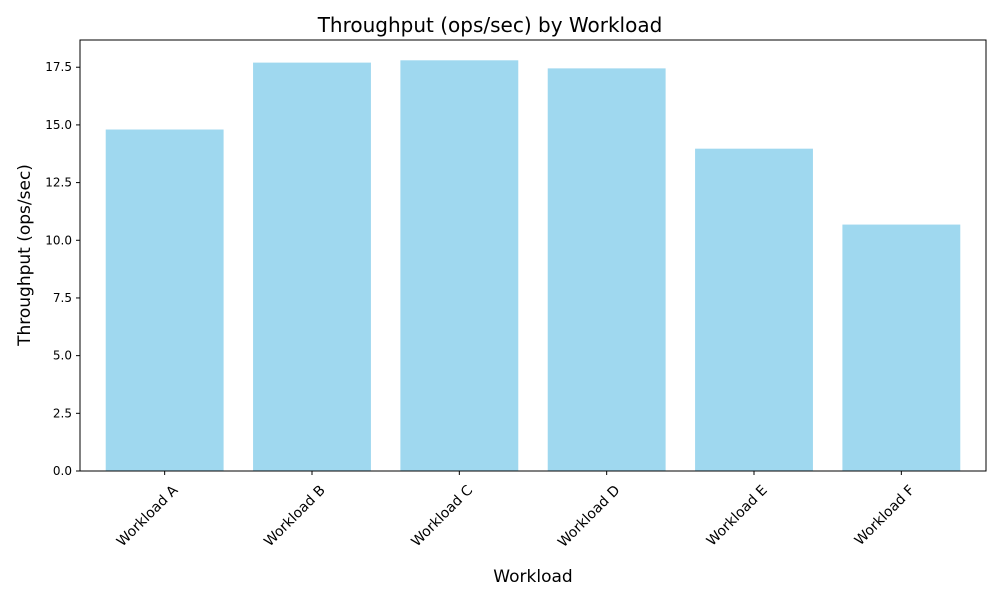 The image size is (1000, 604). I want to click on bar-workload-a, so click(164, 300).